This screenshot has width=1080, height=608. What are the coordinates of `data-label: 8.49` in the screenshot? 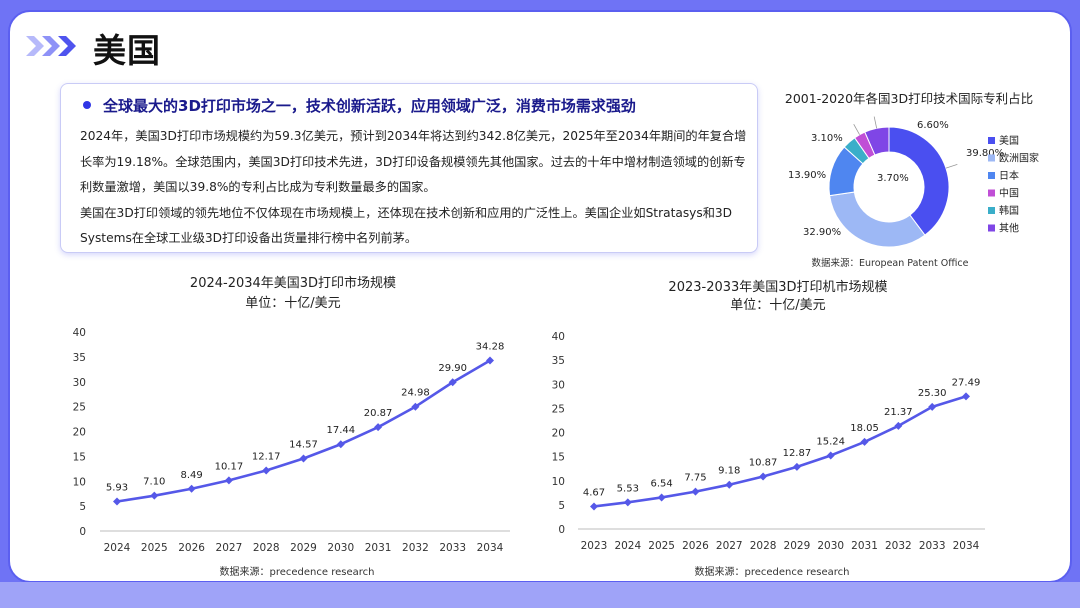 It's located at (191, 475).